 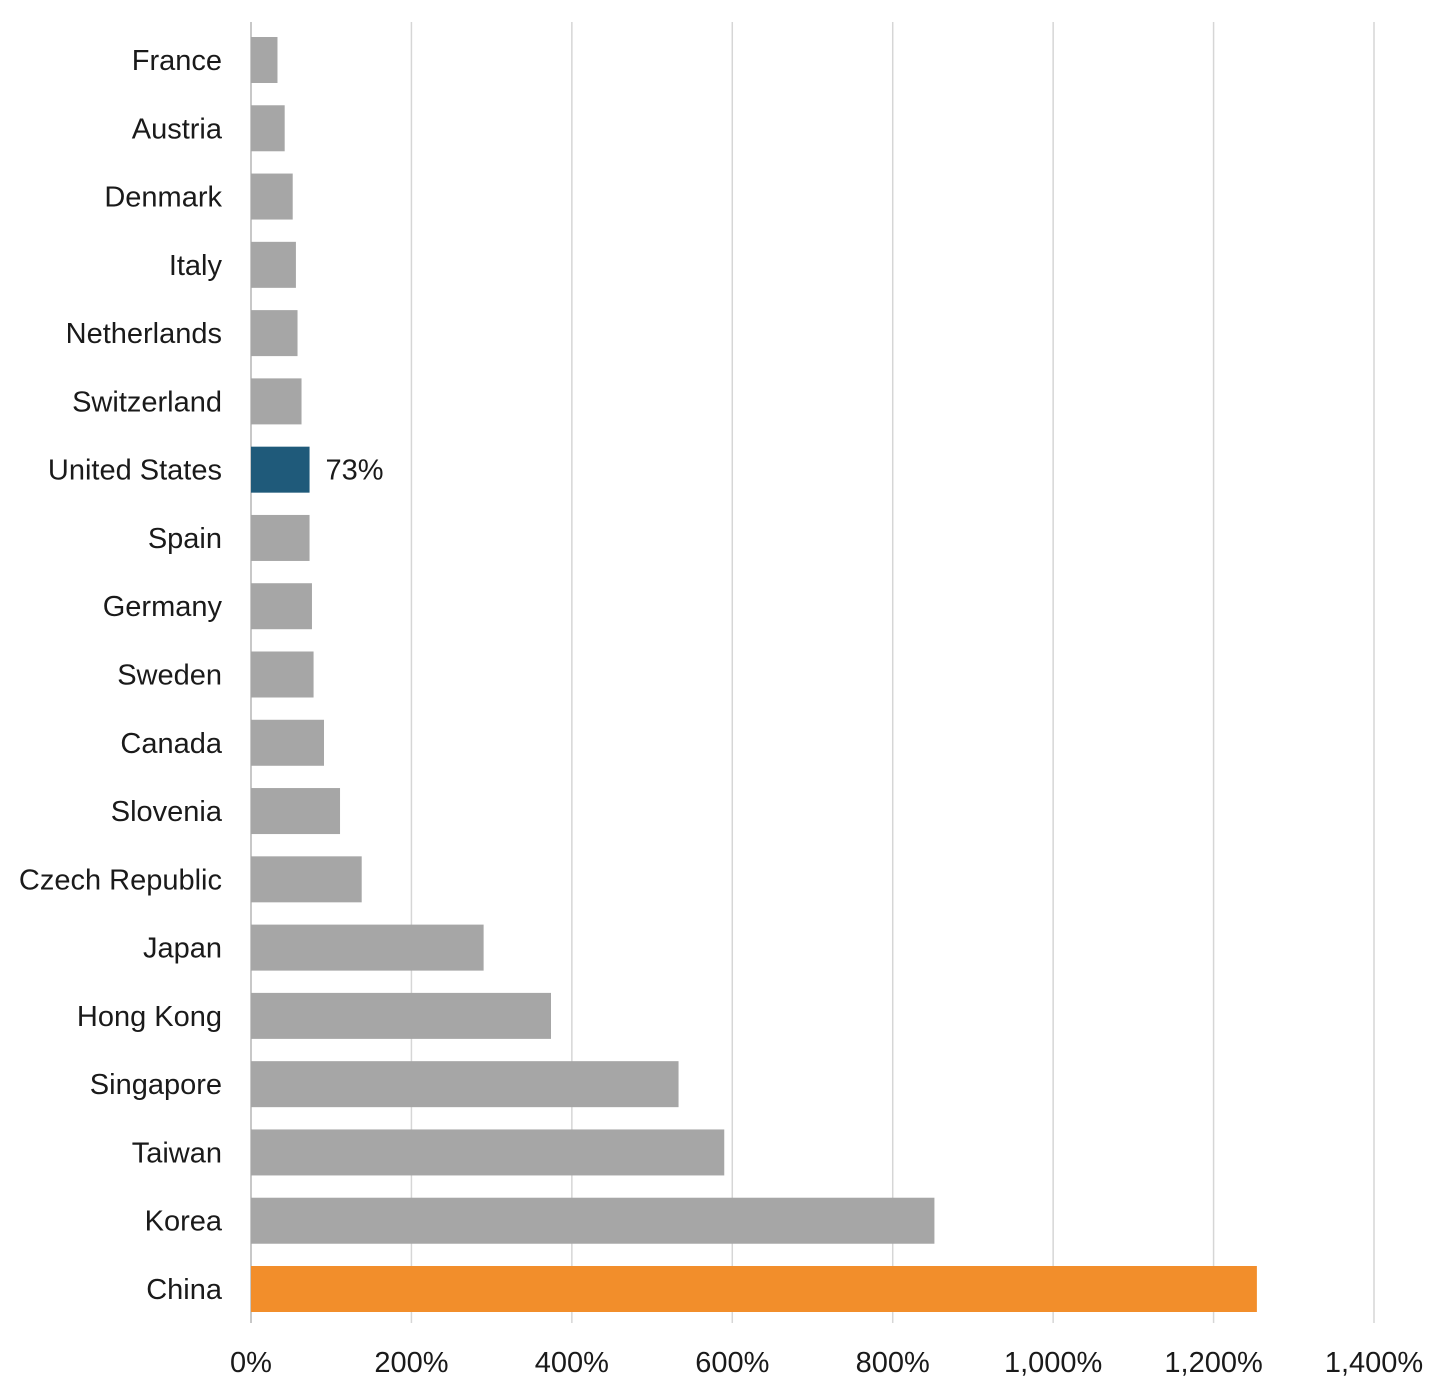 I want to click on data-labels: 73%, so click(x=355, y=471).